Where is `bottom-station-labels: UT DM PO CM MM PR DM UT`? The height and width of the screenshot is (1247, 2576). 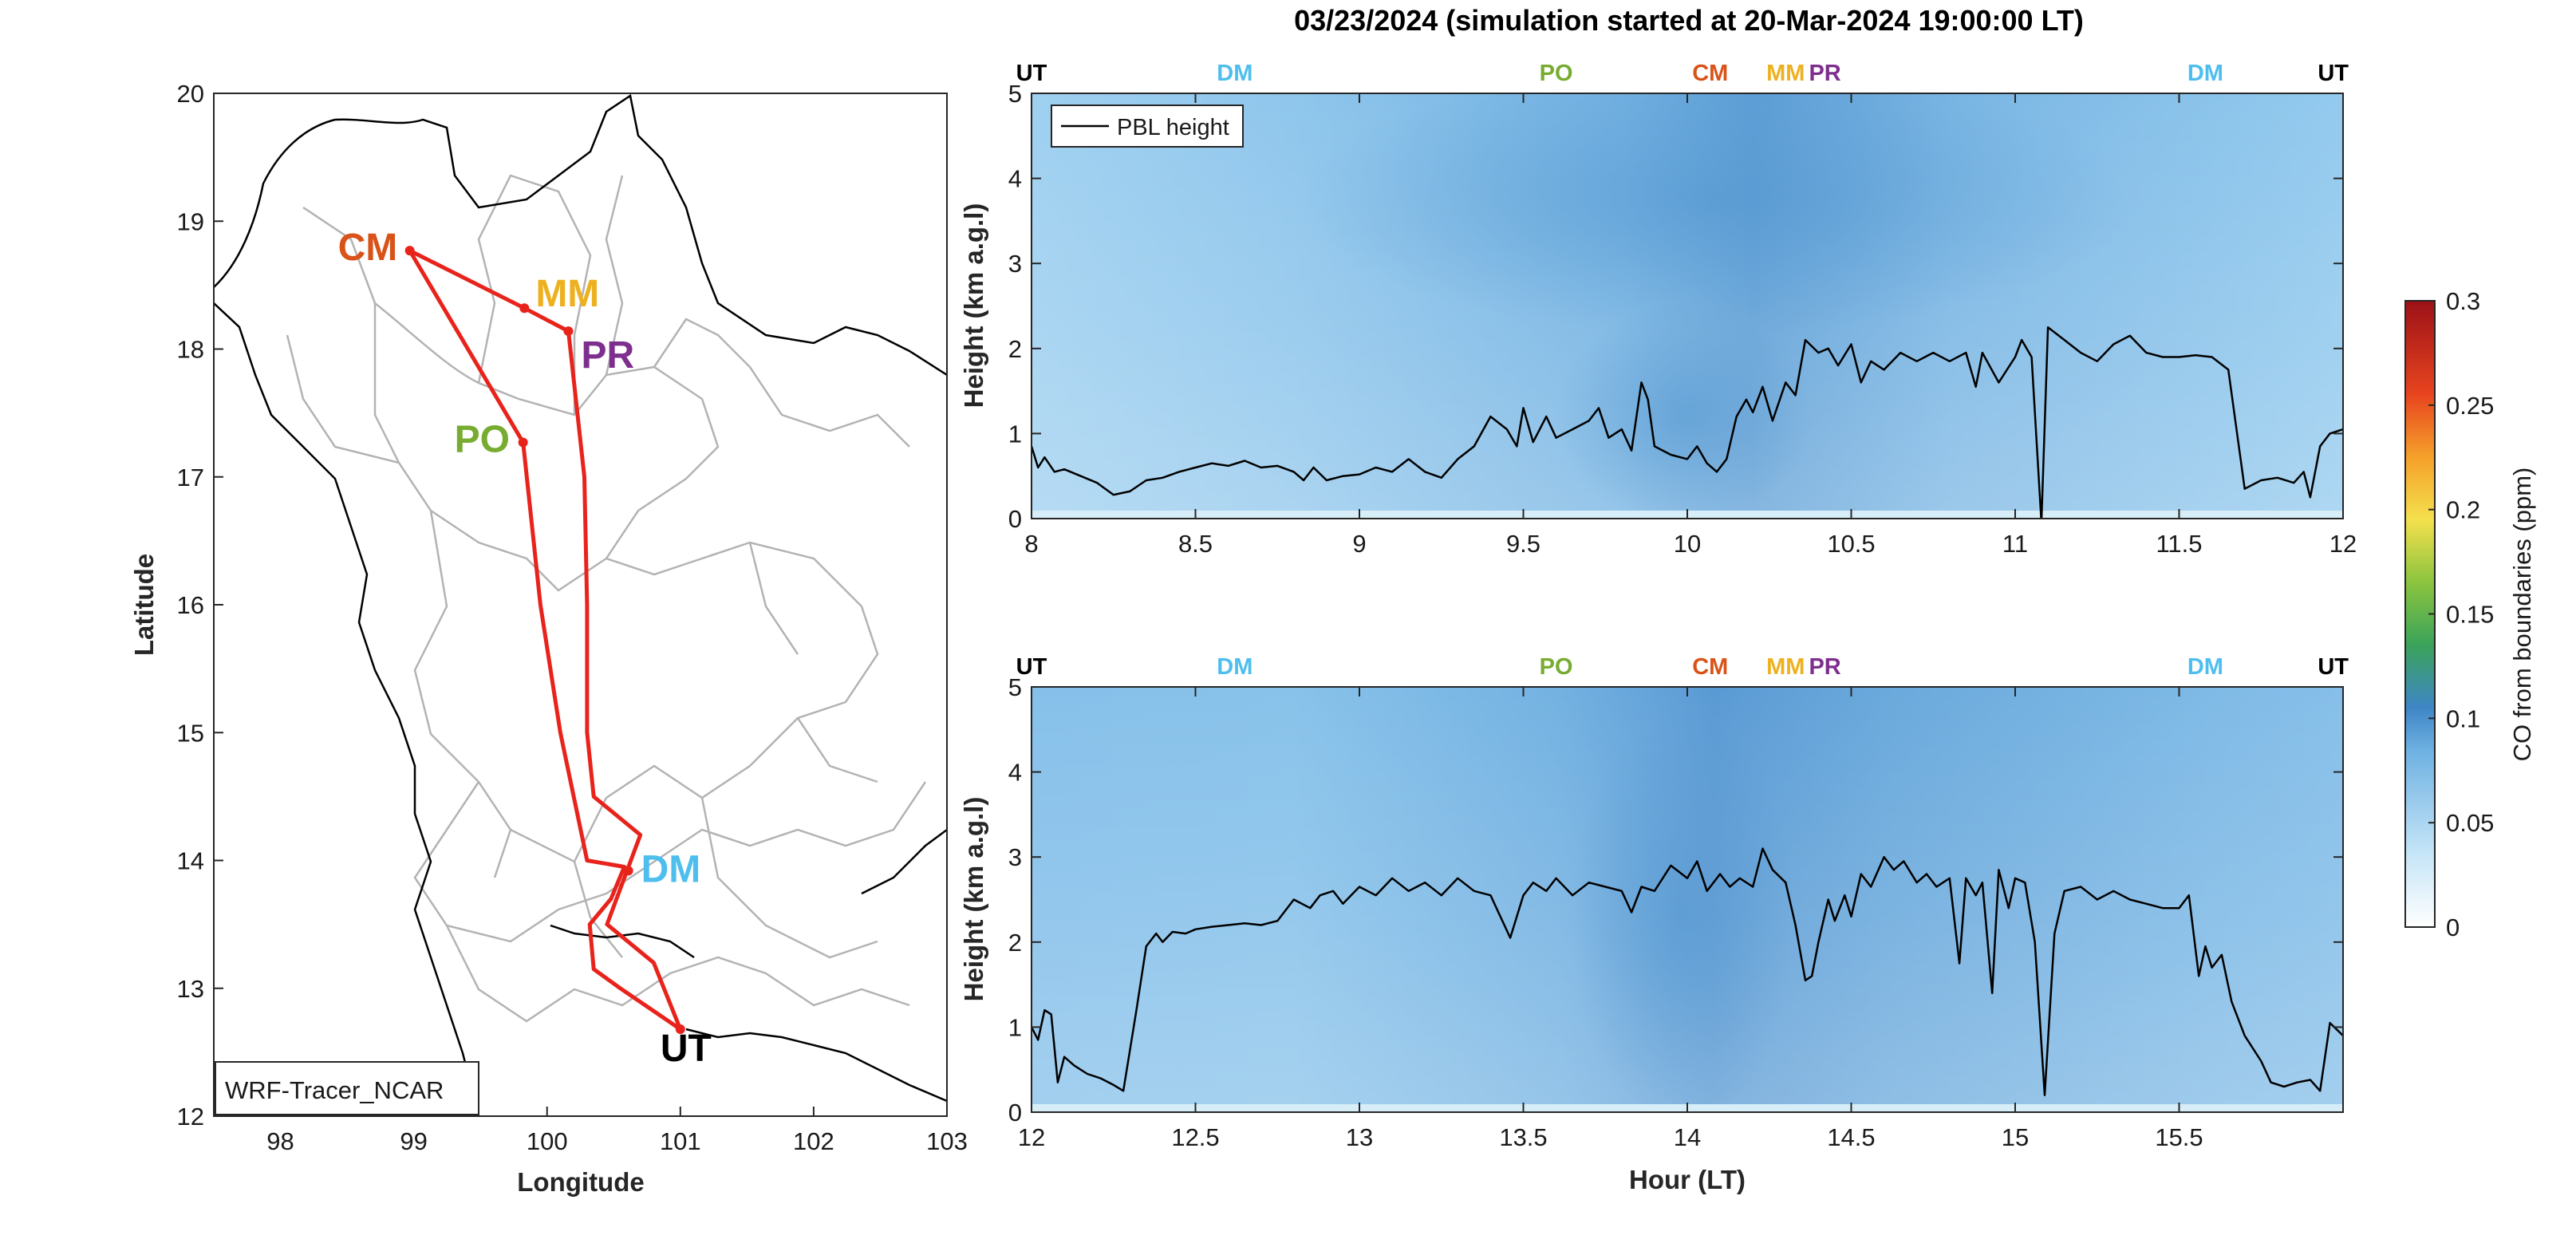
bottom-station-labels: UT DM PO CM MM PR DM UT is located at coordinates (1682, 667).